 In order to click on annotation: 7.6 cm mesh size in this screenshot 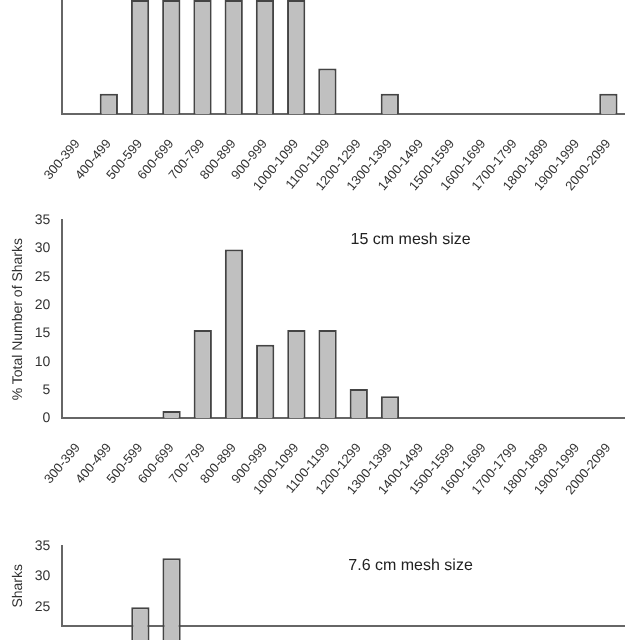, I will do `click(411, 565)`.